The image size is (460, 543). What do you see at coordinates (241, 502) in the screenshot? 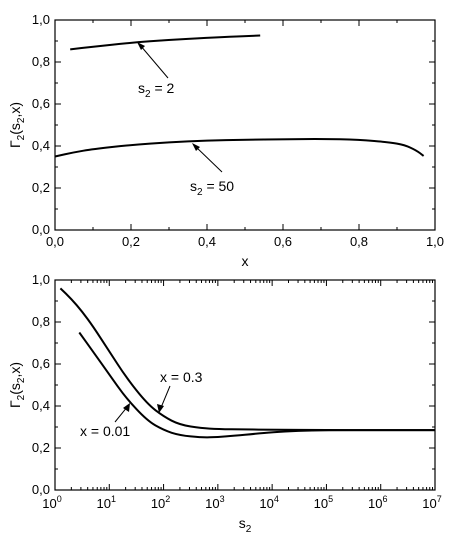
I see `bottom-chart-x-tick-labels: 10⁰ 10¹ 10² 10³ 10⁴ 10⁵ 10⁶ 10⁷` at bounding box center [241, 502].